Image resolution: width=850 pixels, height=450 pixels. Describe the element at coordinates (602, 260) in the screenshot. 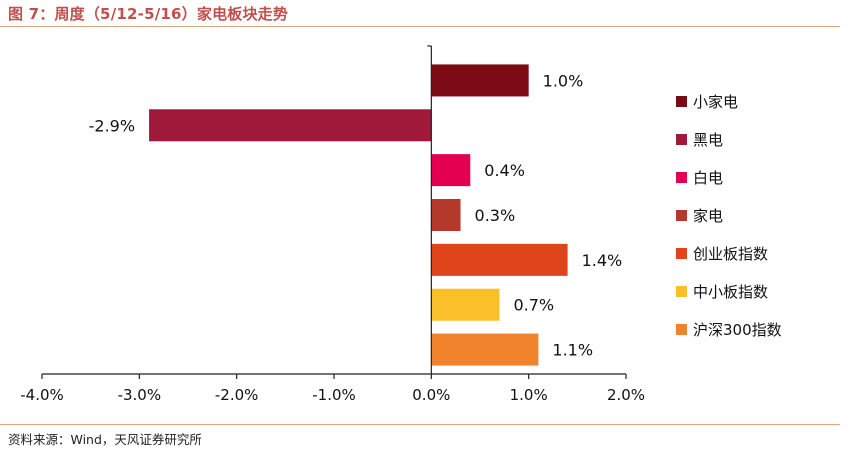

I see `data-label-4: 1.4%` at that location.